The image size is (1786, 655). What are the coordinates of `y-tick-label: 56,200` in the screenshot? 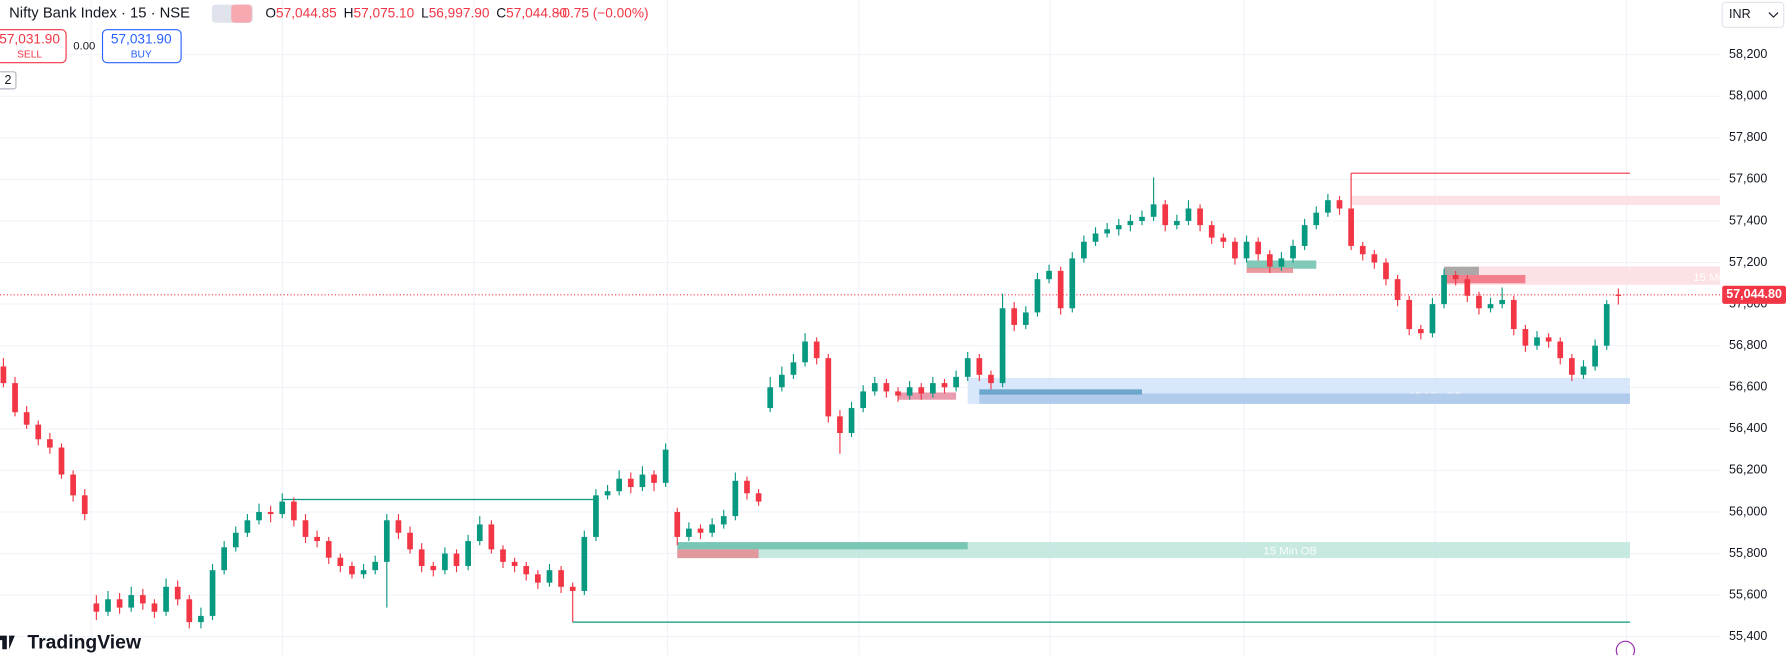 It's located at (1748, 470).